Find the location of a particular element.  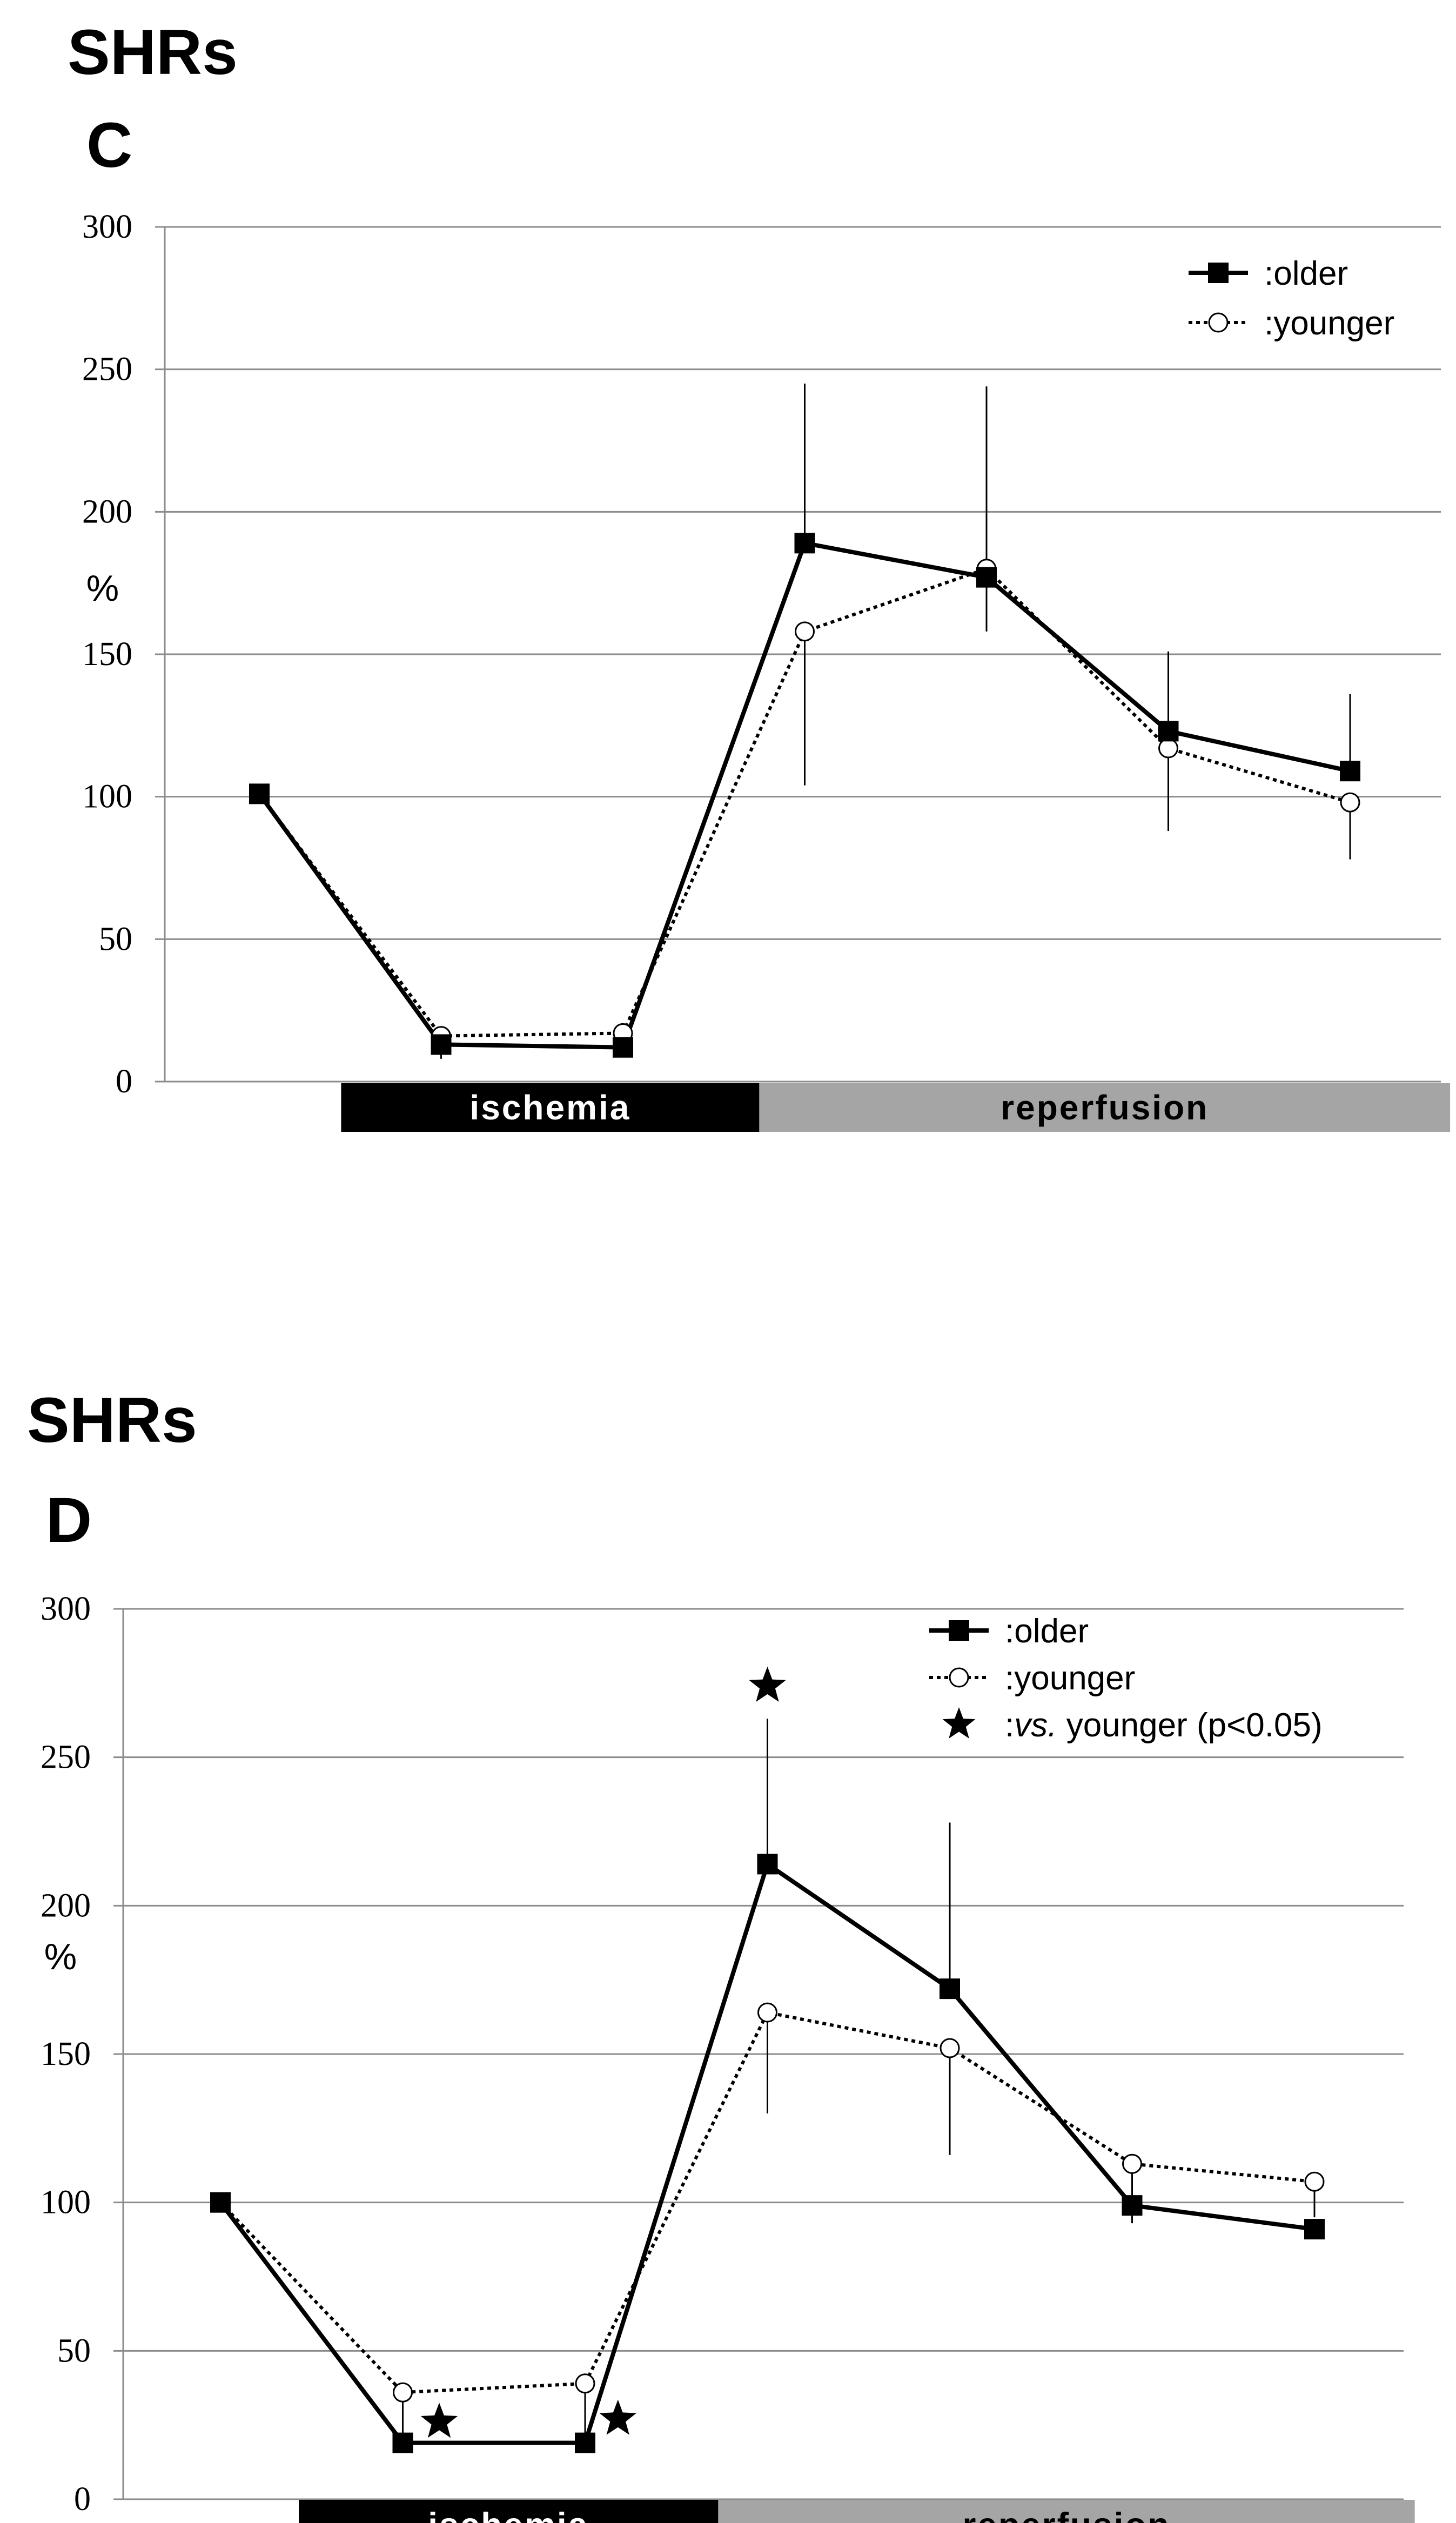

panel-d-letter: D is located at coordinates (69, 1520).